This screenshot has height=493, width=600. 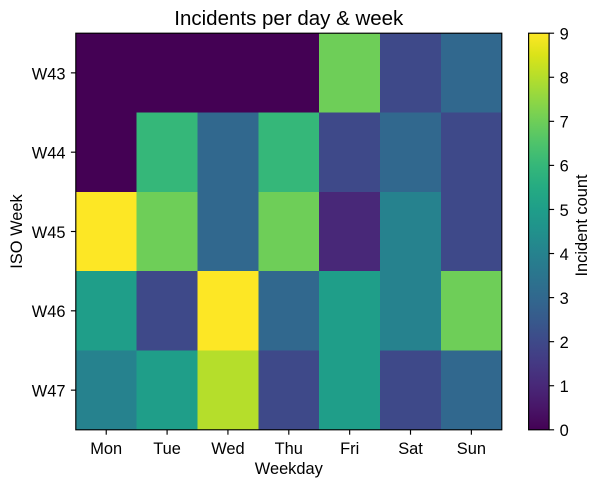 I want to click on svg-text: 9, so click(x=564, y=35).